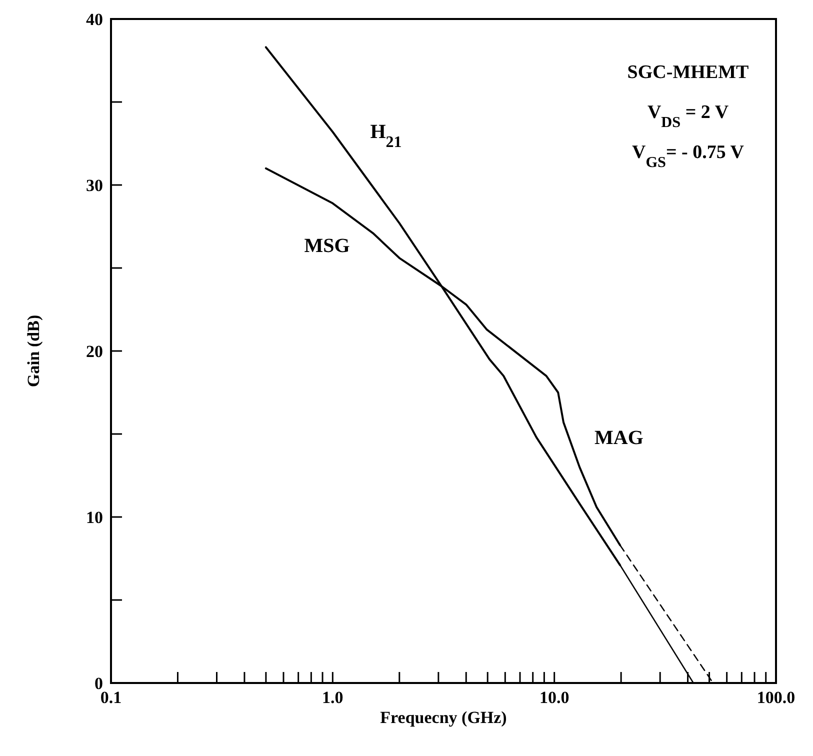 The width and height of the screenshot is (813, 756). What do you see at coordinates (688, 156) in the screenshot?
I see `annotation: V$_{GS}$= - 0.75 V` at bounding box center [688, 156].